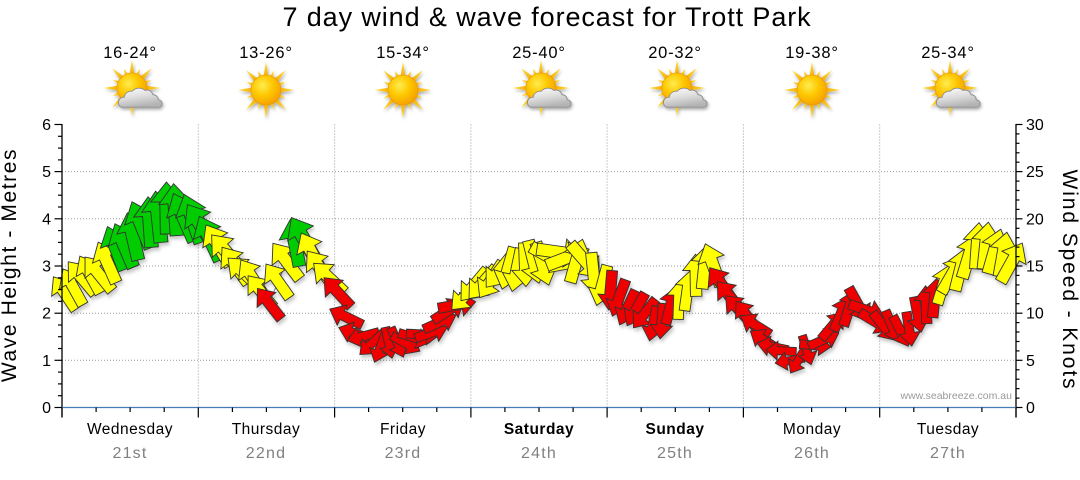 This screenshot has width=1080, height=480. I want to click on svg-text: 20, so click(1035, 219).